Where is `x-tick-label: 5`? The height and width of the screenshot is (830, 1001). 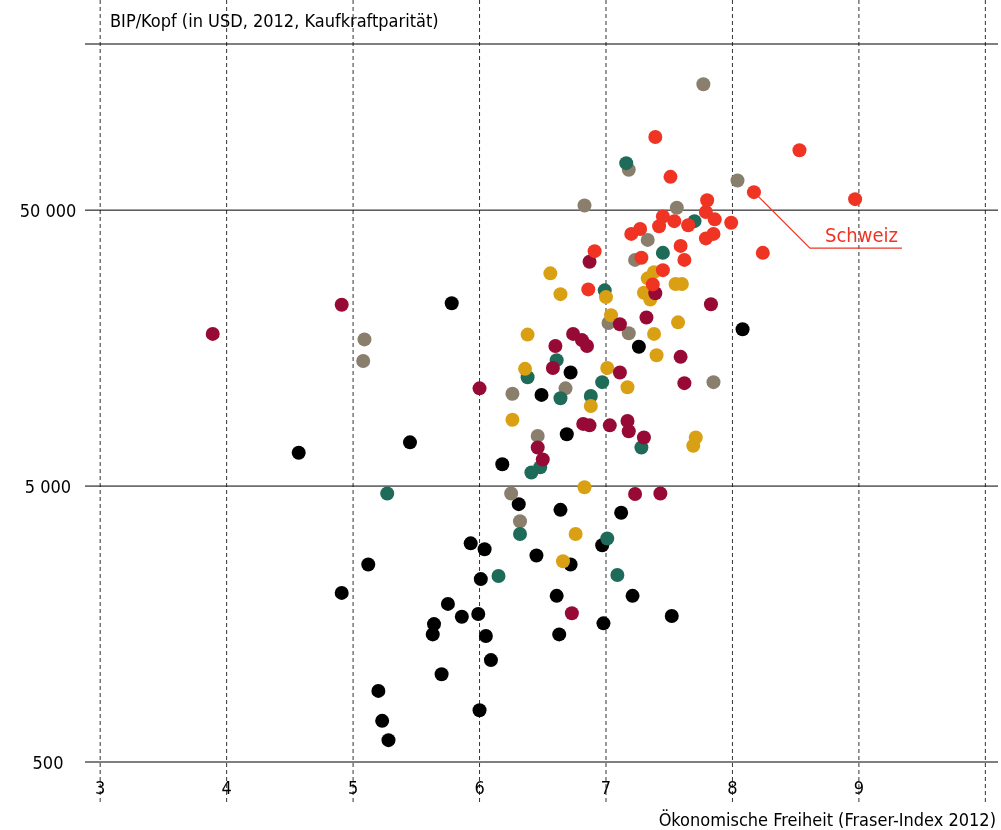
x-tick-label: 5 is located at coordinates (353, 787).